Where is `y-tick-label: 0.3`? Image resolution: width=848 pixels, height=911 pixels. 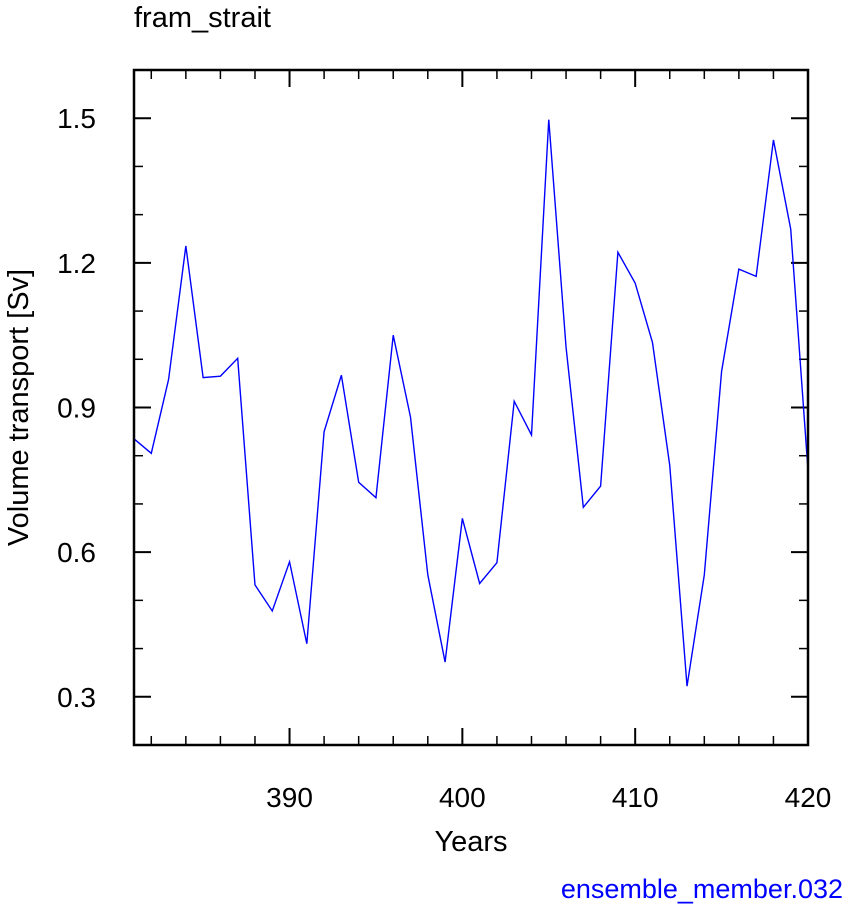 y-tick-label: 0.3 is located at coordinates (76, 697).